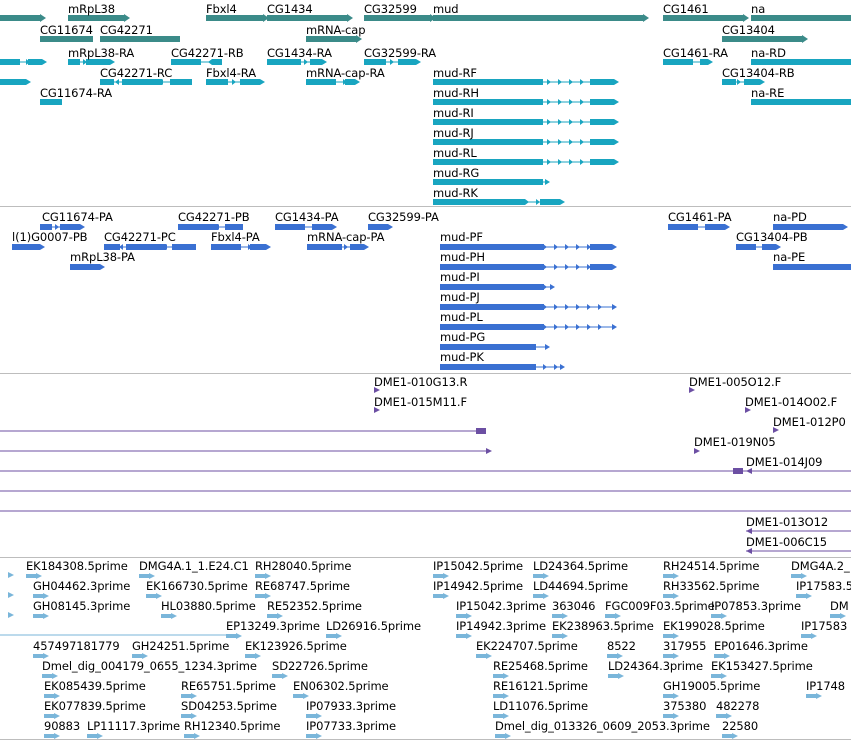  What do you see at coordinates (228, 686) in the screenshot?
I see `est-label: RE65751.5prime` at bounding box center [228, 686].